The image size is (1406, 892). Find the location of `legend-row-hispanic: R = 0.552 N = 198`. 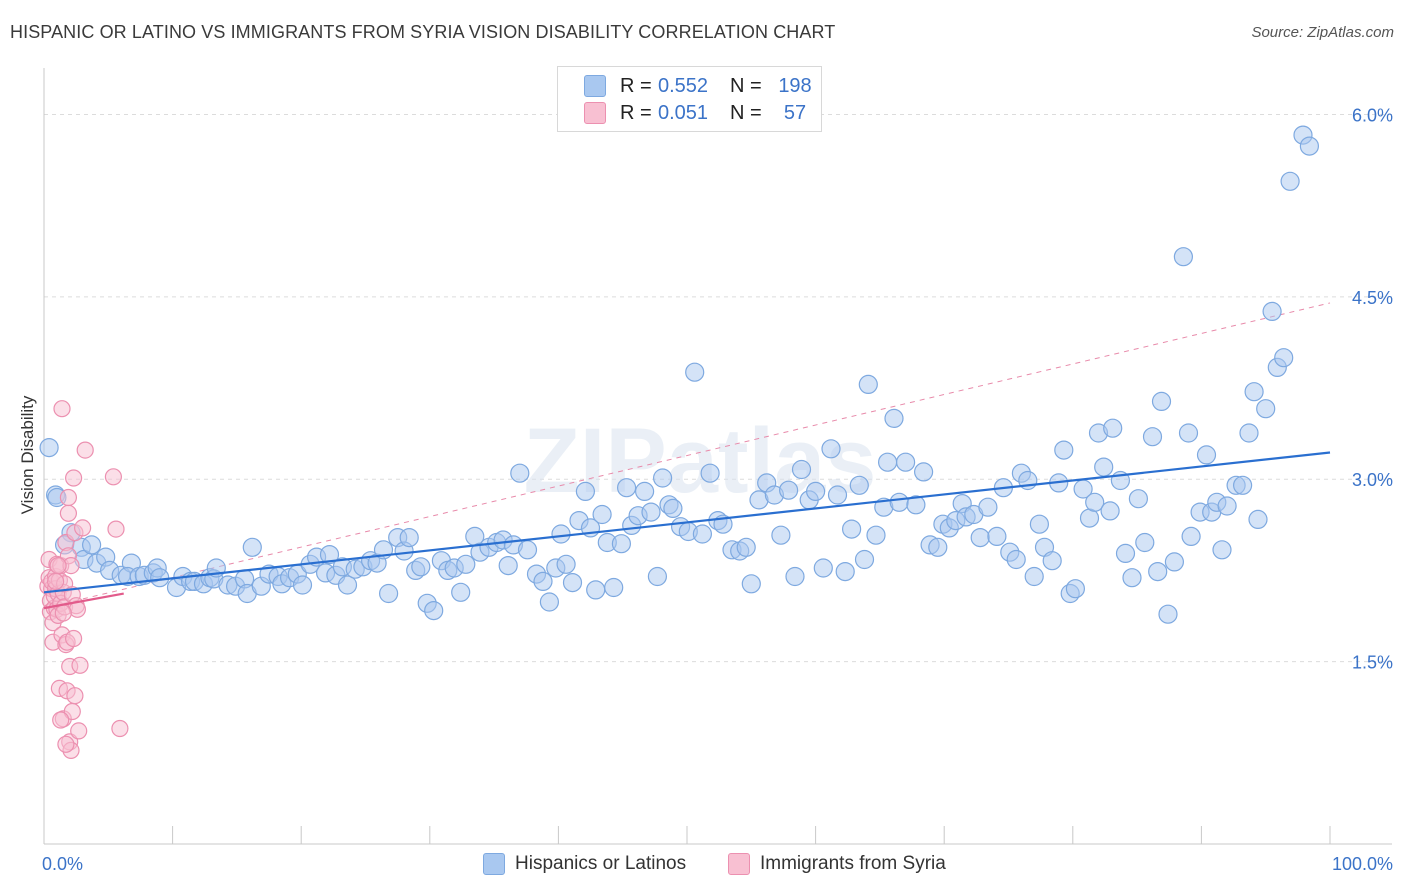

legend-row-hispanic: R = 0.552 N = 198 is located at coordinates (702, 86).